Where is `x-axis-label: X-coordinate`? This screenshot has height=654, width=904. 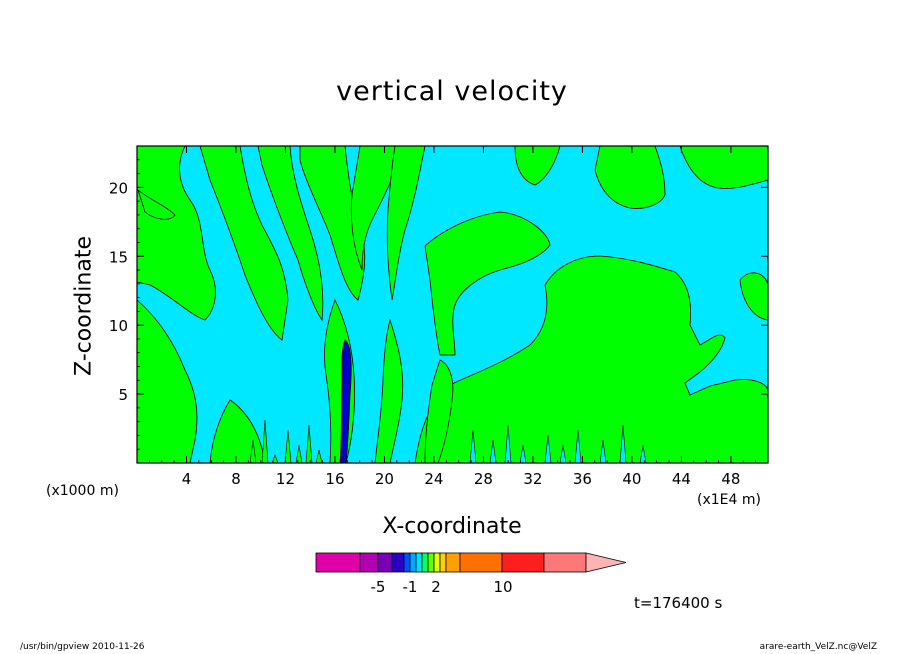 x-axis-label: X-coordinate is located at coordinates (452, 526).